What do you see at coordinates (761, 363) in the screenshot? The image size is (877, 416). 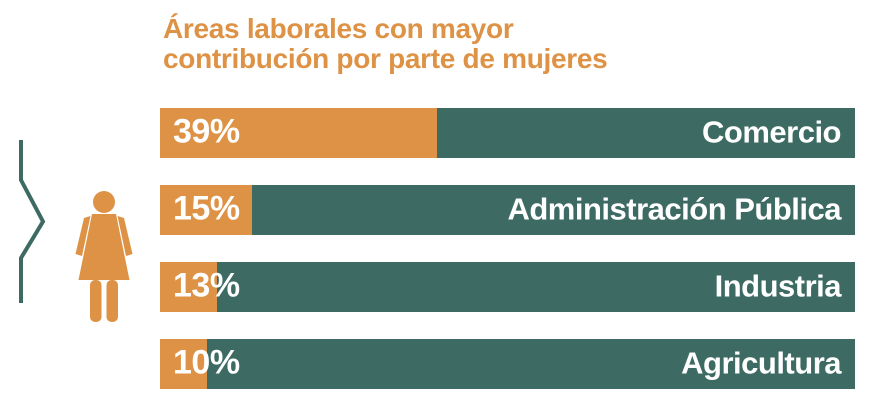 I see `category-label-agricultura: Agricultura` at bounding box center [761, 363].